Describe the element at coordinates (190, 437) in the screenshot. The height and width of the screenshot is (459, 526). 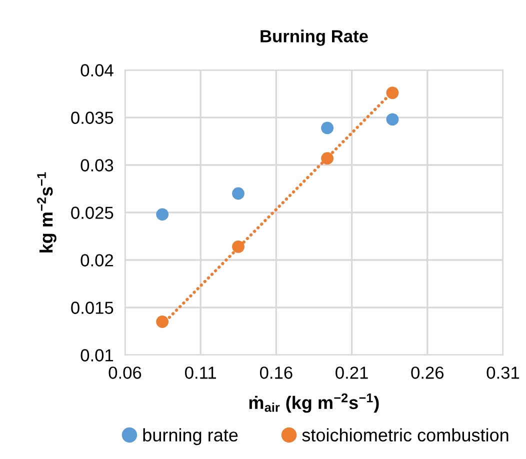
I see `legend-label: burning rate` at that location.